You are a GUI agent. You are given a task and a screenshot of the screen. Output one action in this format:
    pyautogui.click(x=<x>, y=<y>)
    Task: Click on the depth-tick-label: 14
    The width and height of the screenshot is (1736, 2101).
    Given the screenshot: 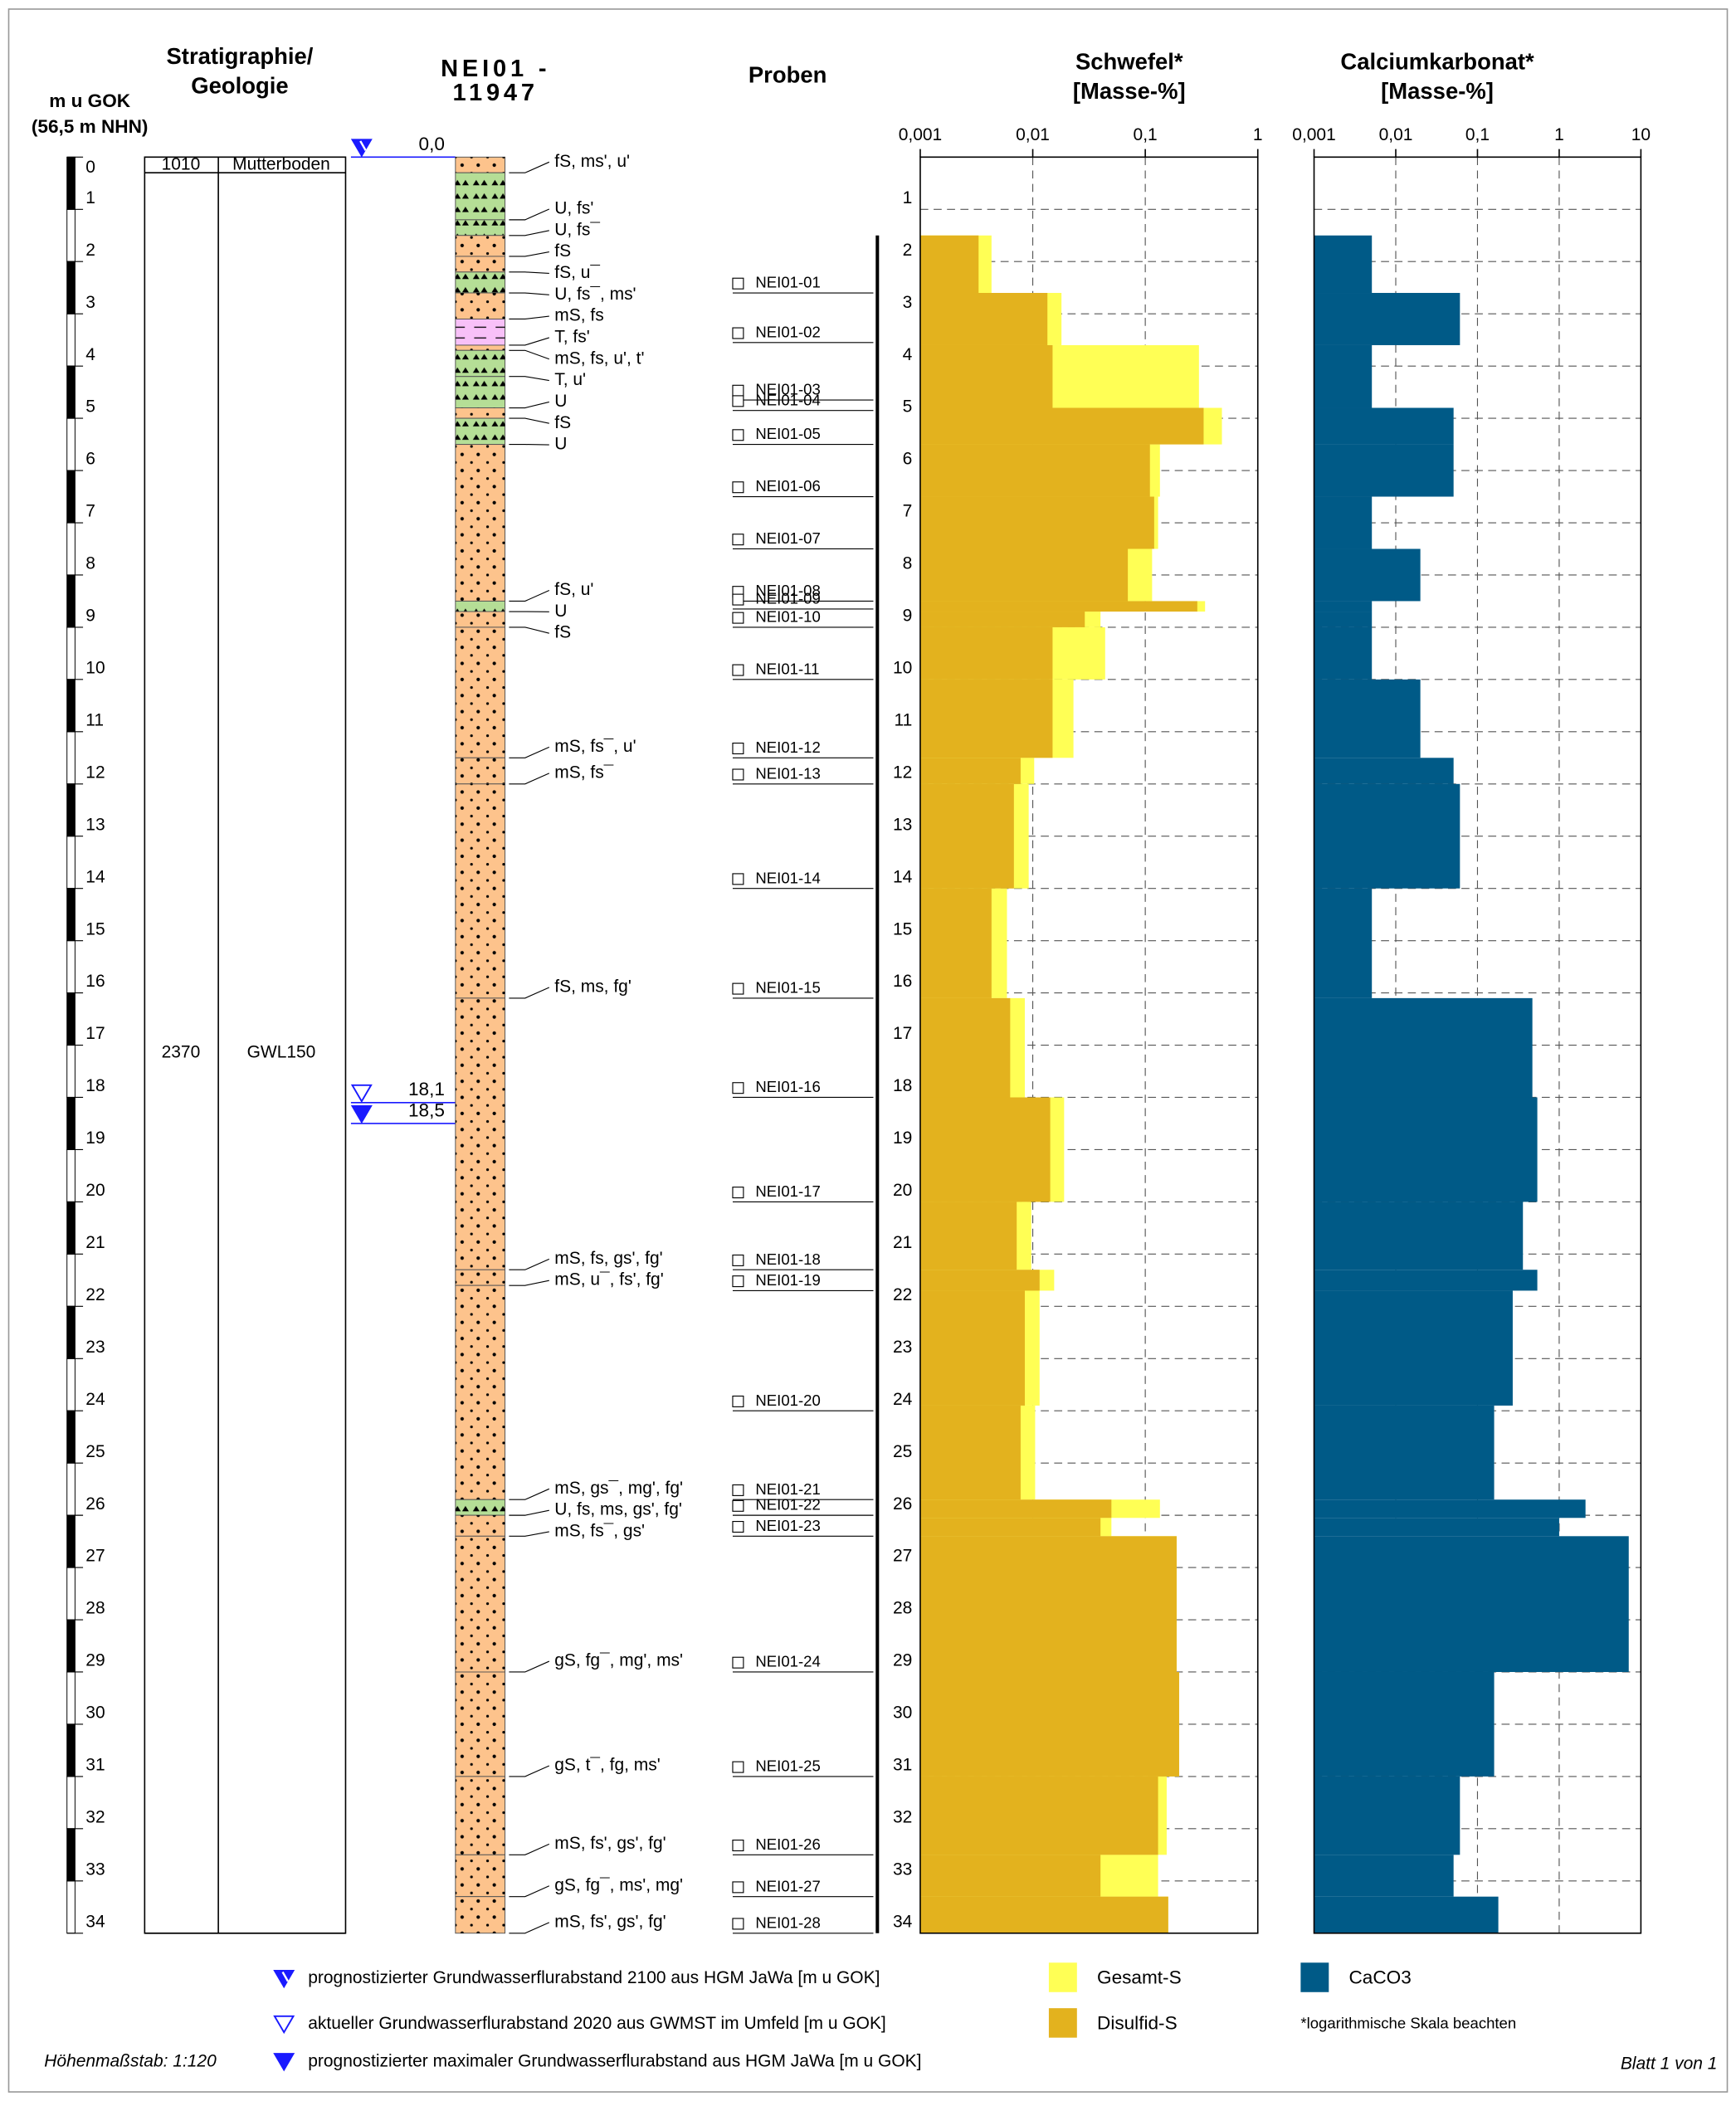 What is the action you would take?
    pyautogui.click(x=95, y=877)
    